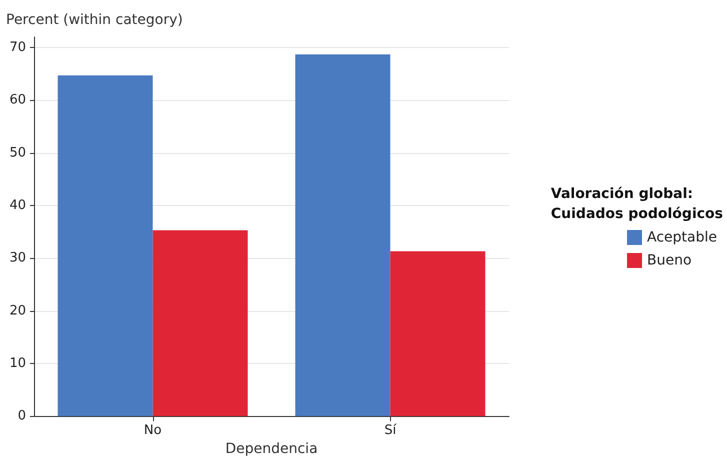  I want to click on y-tick-label: 20, so click(17, 310).